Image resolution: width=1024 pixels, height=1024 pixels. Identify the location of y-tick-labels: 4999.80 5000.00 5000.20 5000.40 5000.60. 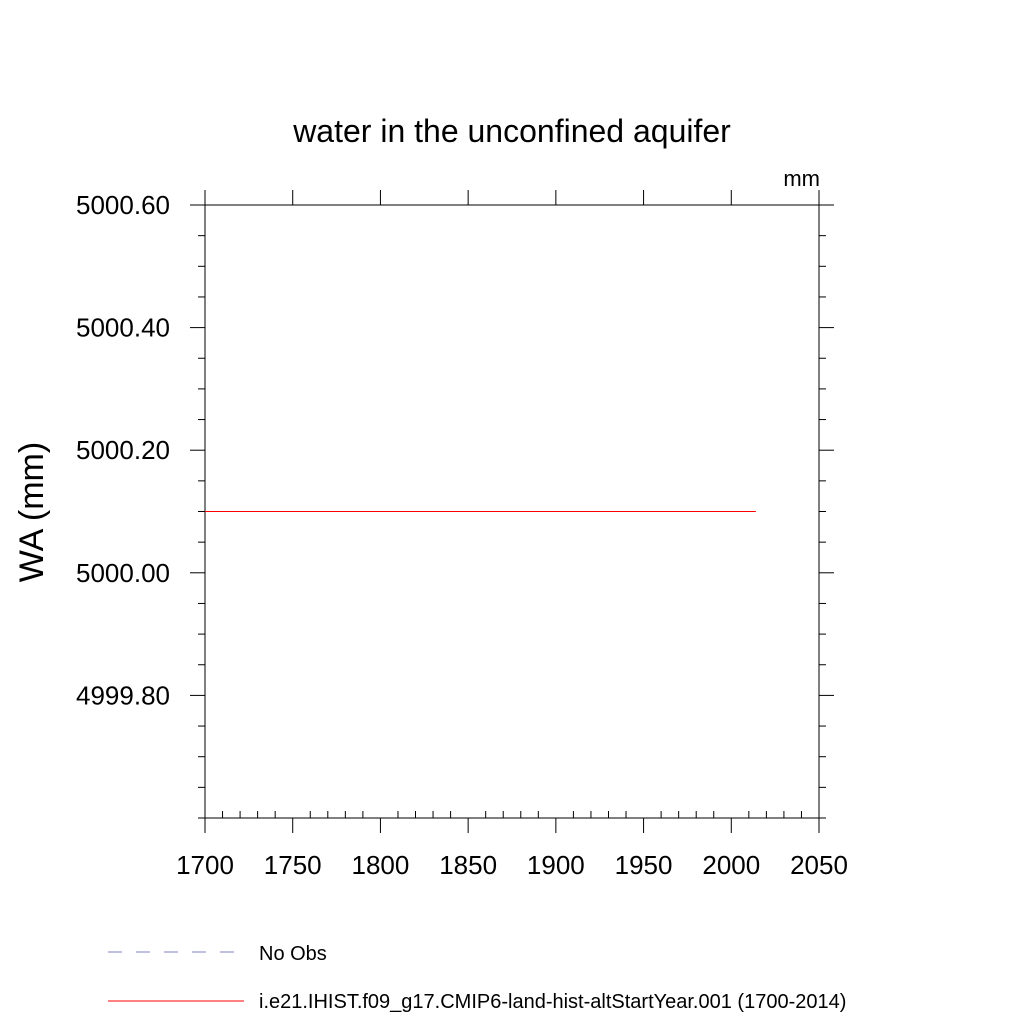
(123, 450).